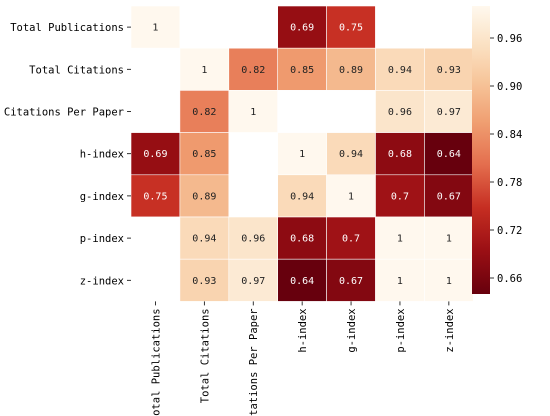 The width and height of the screenshot is (550, 416). I want to click on cell-value-label: 0.69, so click(302, 28).